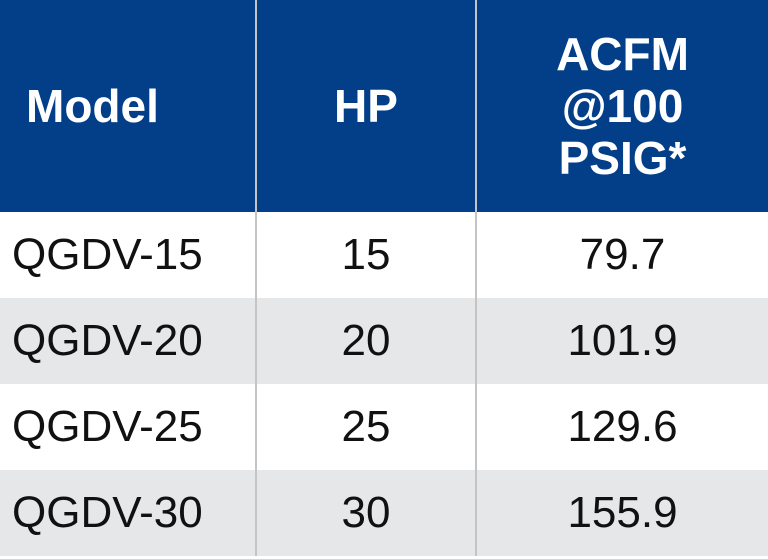 Image resolution: width=768 pixels, height=559 pixels. What do you see at coordinates (621, 427) in the screenshot?
I see `table-cell: 129.6` at bounding box center [621, 427].